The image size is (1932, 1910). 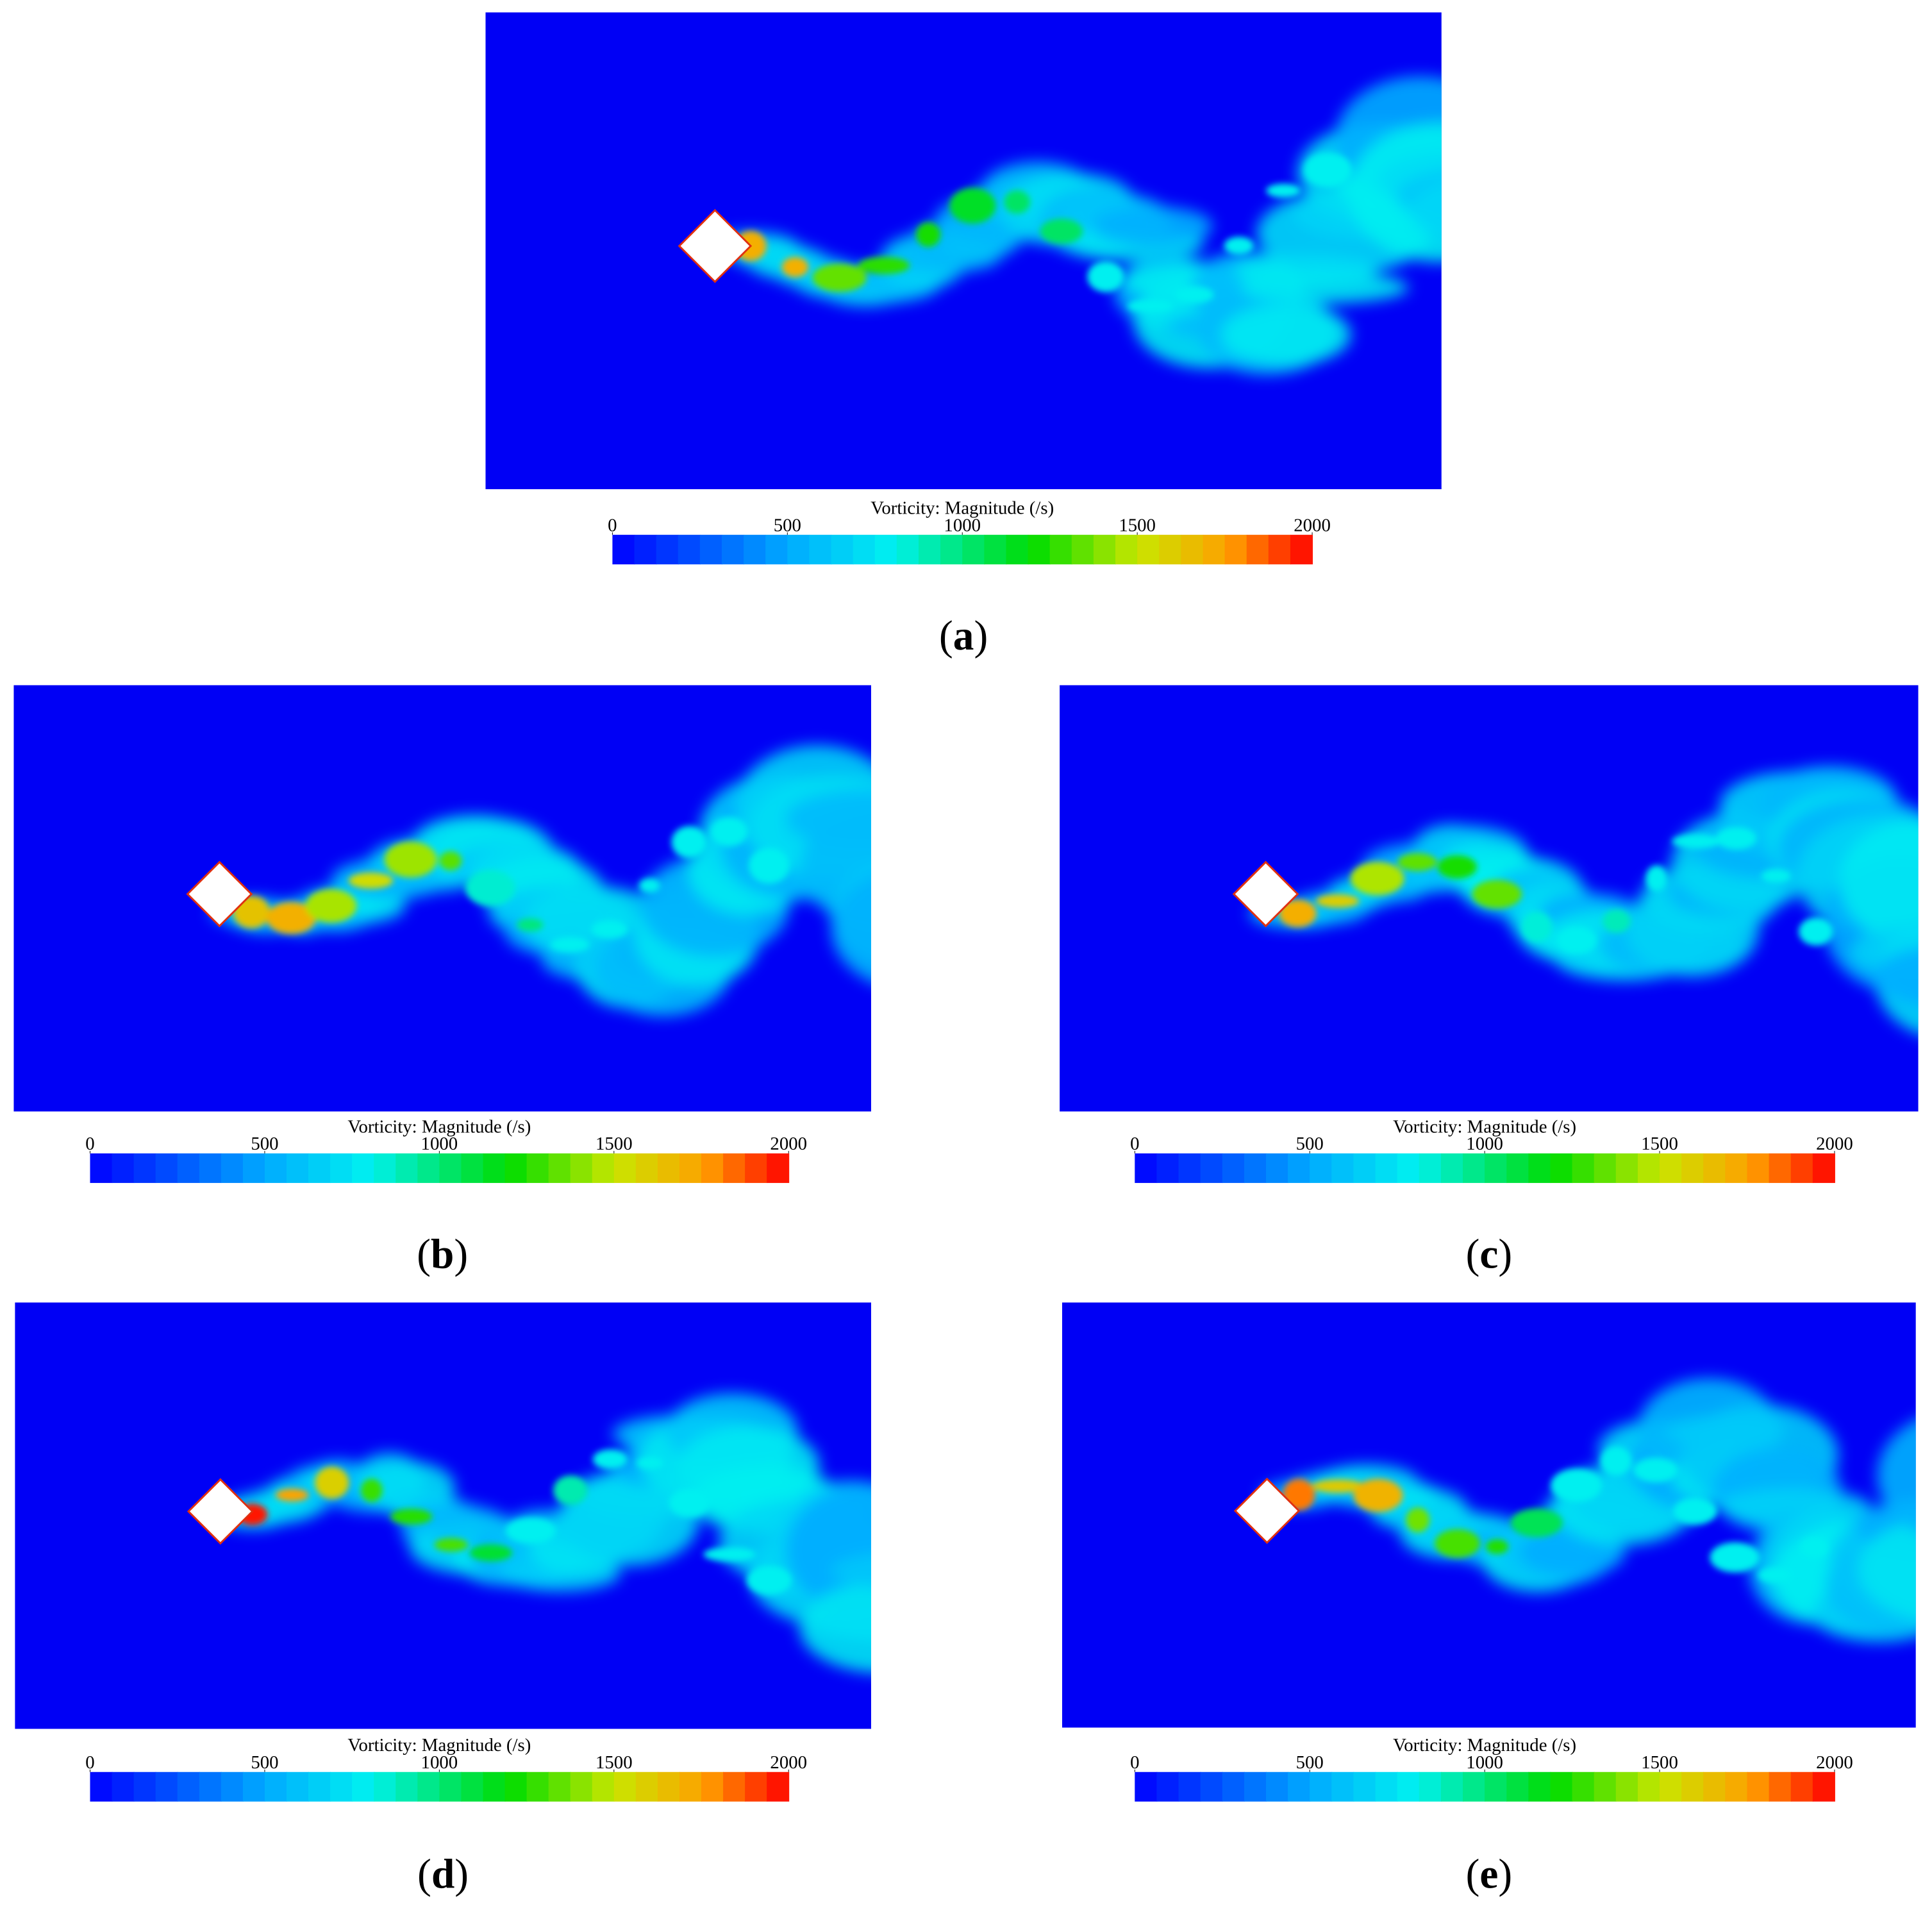 What do you see at coordinates (1488, 1874) in the screenshot?
I see `caption-label: e` at bounding box center [1488, 1874].